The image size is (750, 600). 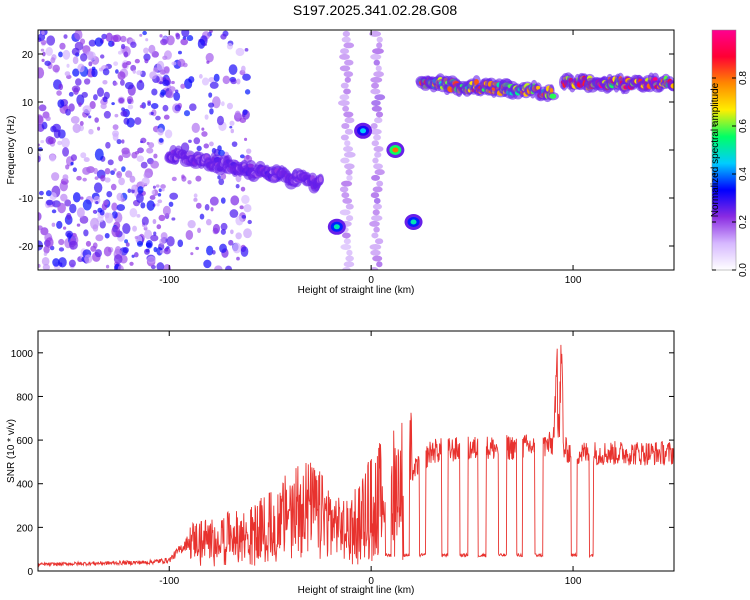 What do you see at coordinates (743, 126) in the screenshot?
I see `colorbar-tick-label: 0.6` at bounding box center [743, 126].